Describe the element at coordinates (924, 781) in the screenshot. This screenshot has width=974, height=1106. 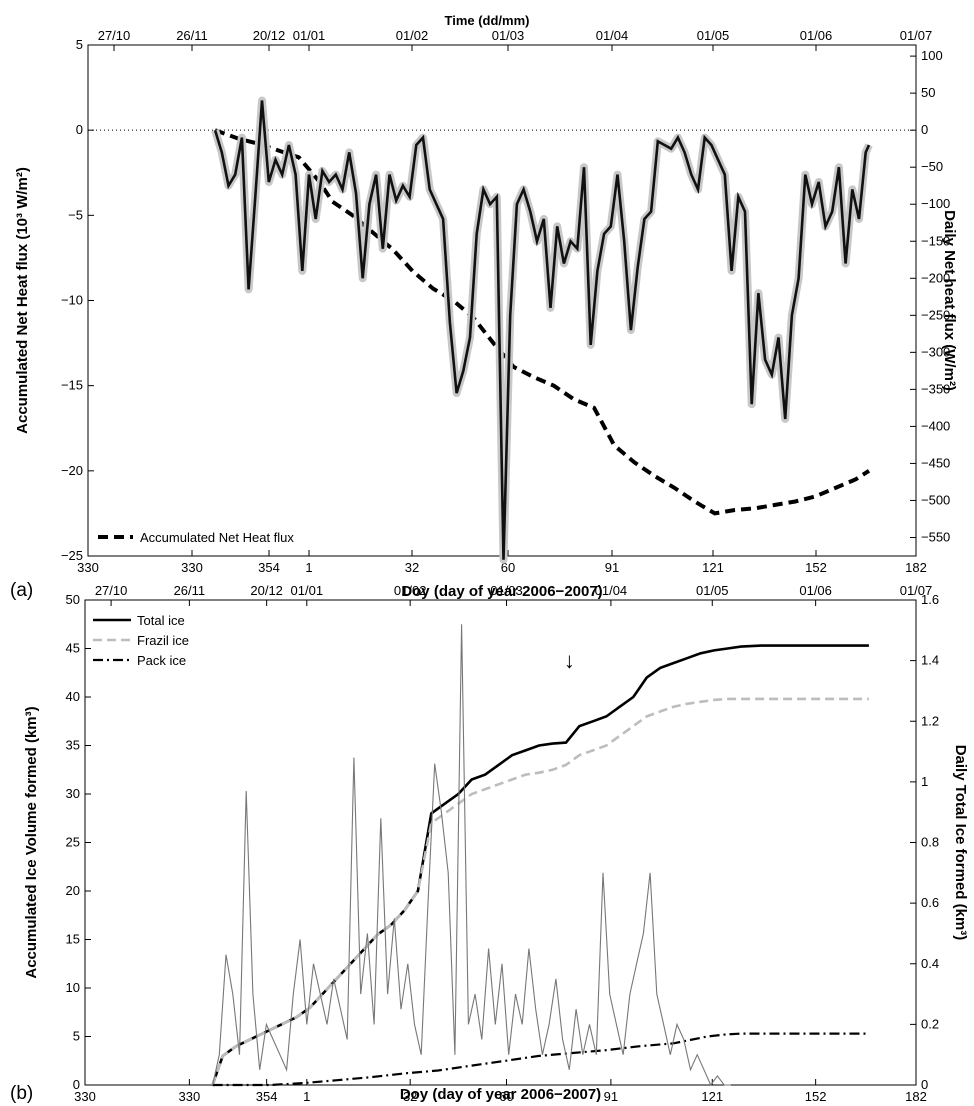
I see `y2-tick-label: 1` at that location.